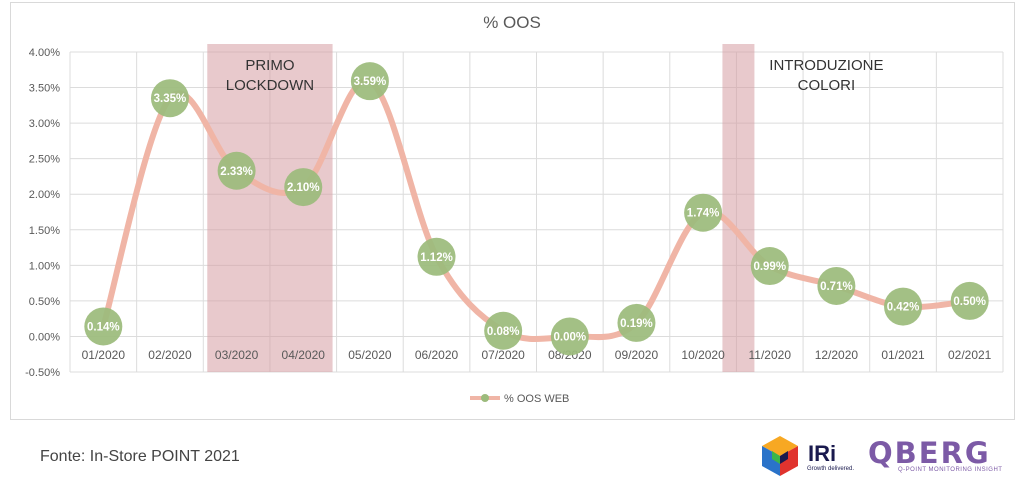  Describe the element at coordinates (536, 399) in the screenshot. I see `legend-label: % OOS WEB` at that location.